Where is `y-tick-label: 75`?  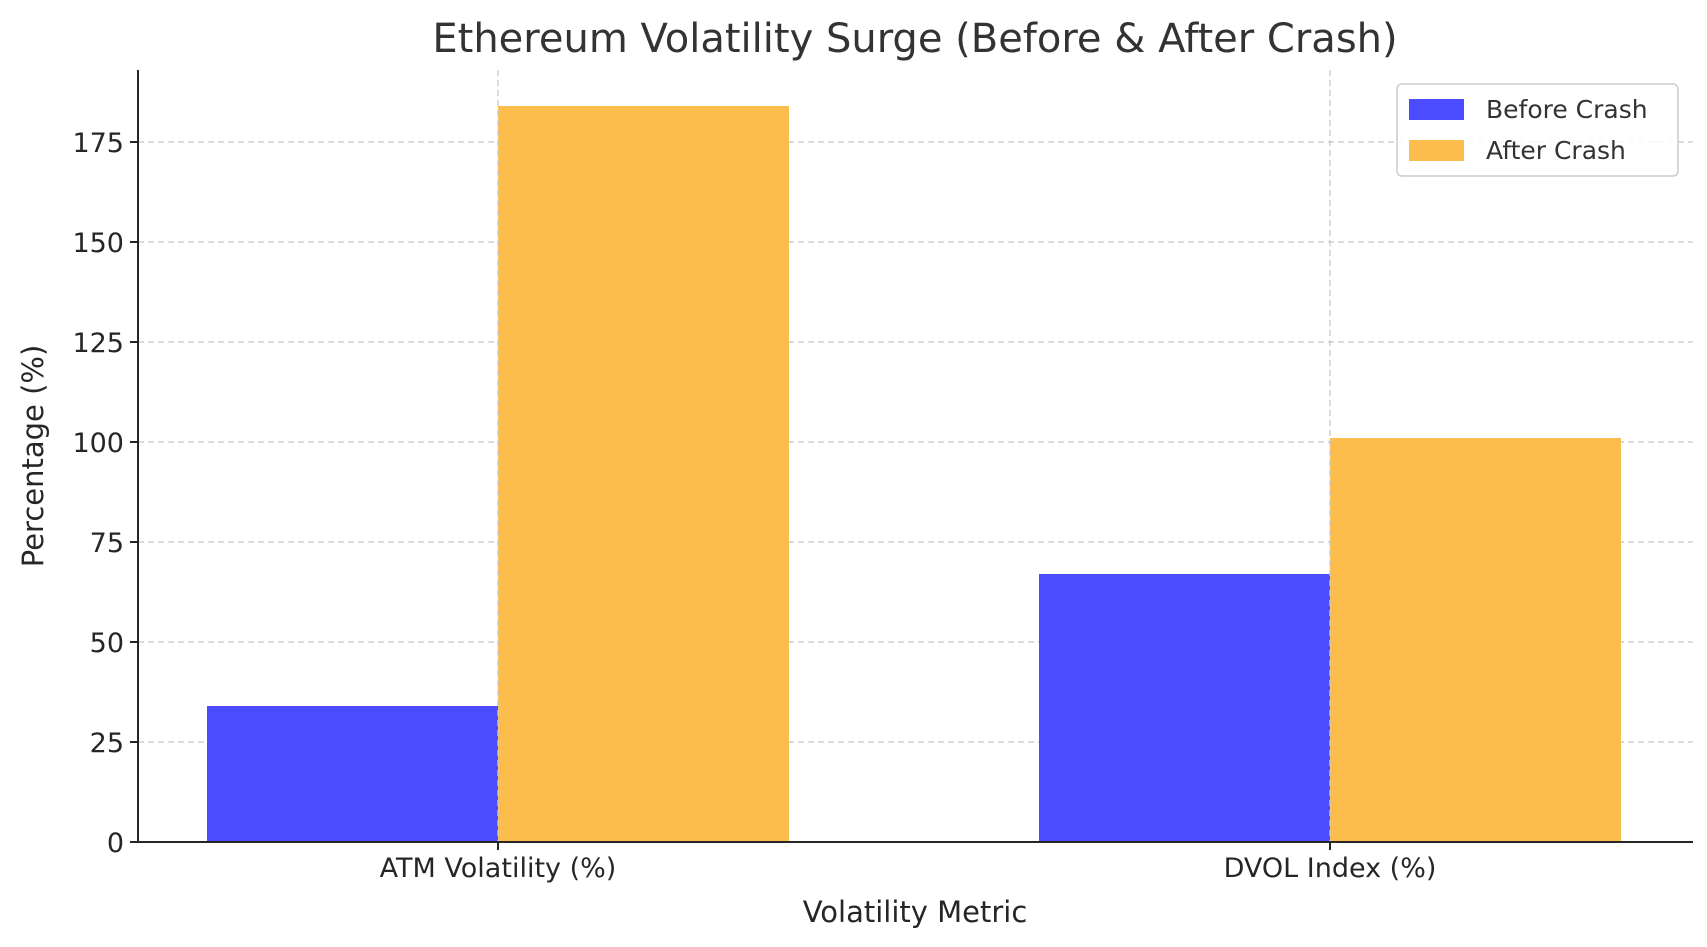 y-tick-label: 75 is located at coordinates (107, 543).